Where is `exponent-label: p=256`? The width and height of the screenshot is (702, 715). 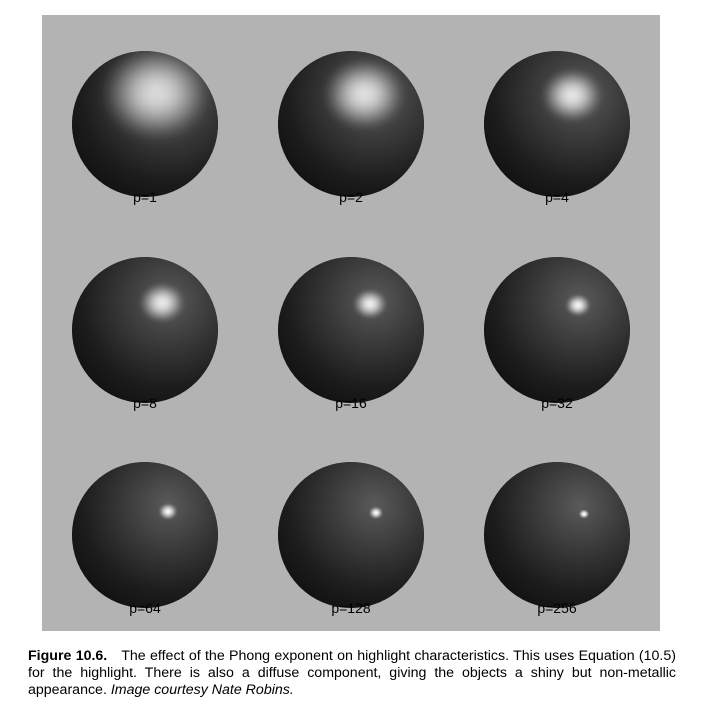
exponent-label: p=256 is located at coordinates (557, 608).